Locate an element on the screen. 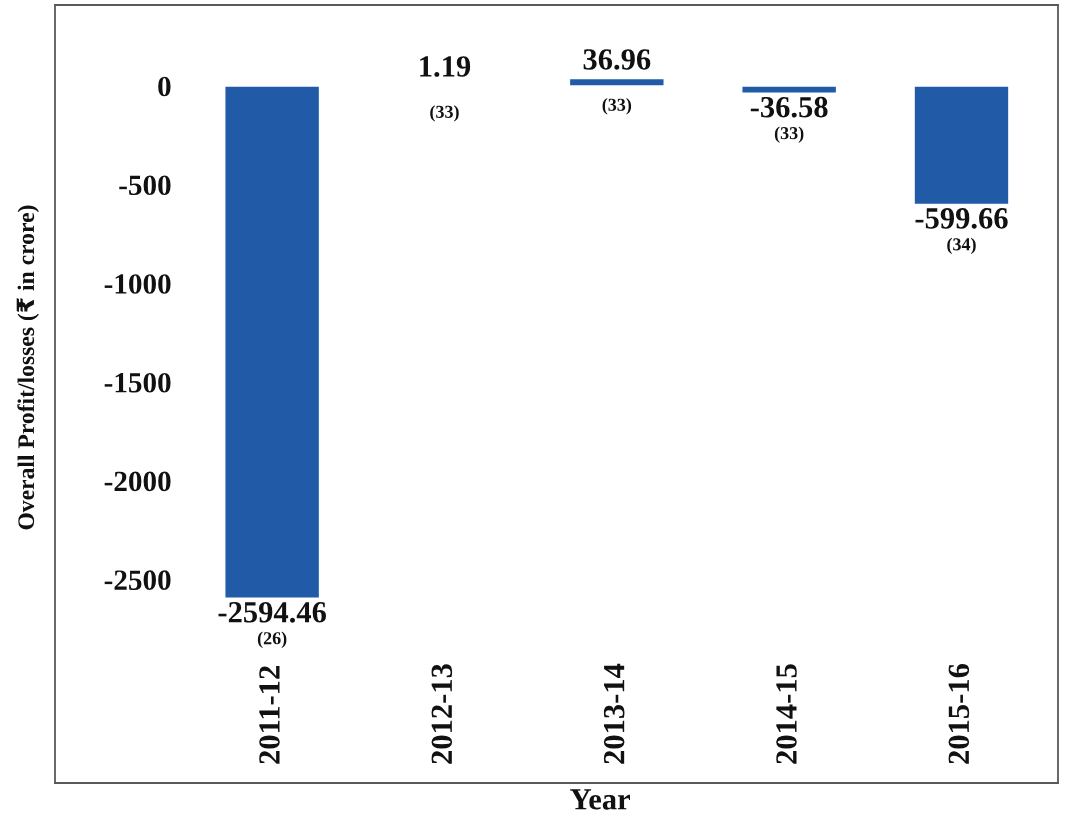 This screenshot has width=1074, height=820. data-label: 1.19 is located at coordinates (445, 66).